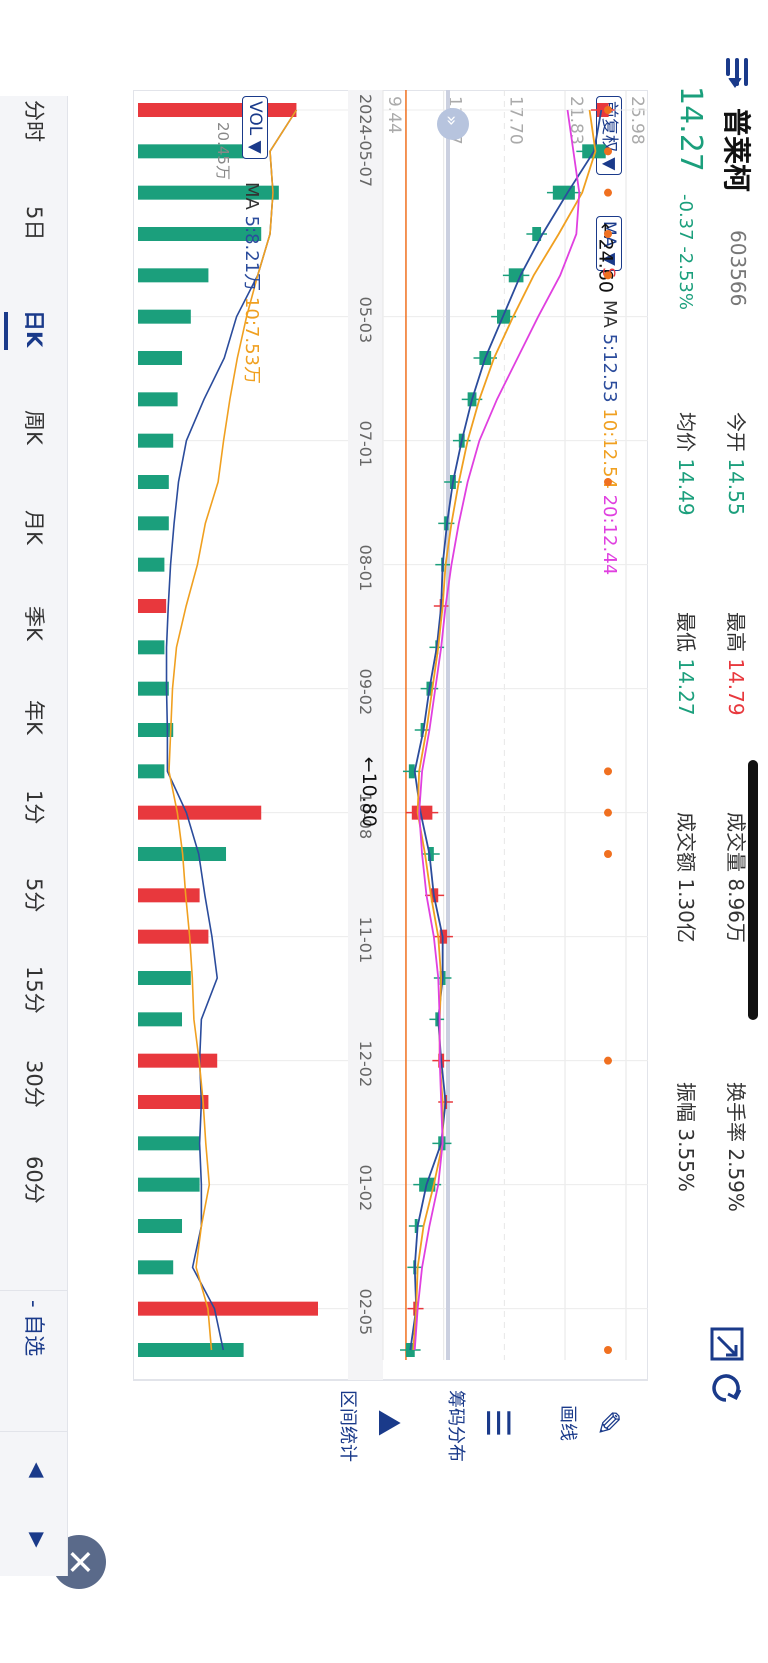  What do you see at coordinates (455, 1426) in the screenshot?
I see `chip-distribution-label: 筹码分布` at bounding box center [455, 1426].